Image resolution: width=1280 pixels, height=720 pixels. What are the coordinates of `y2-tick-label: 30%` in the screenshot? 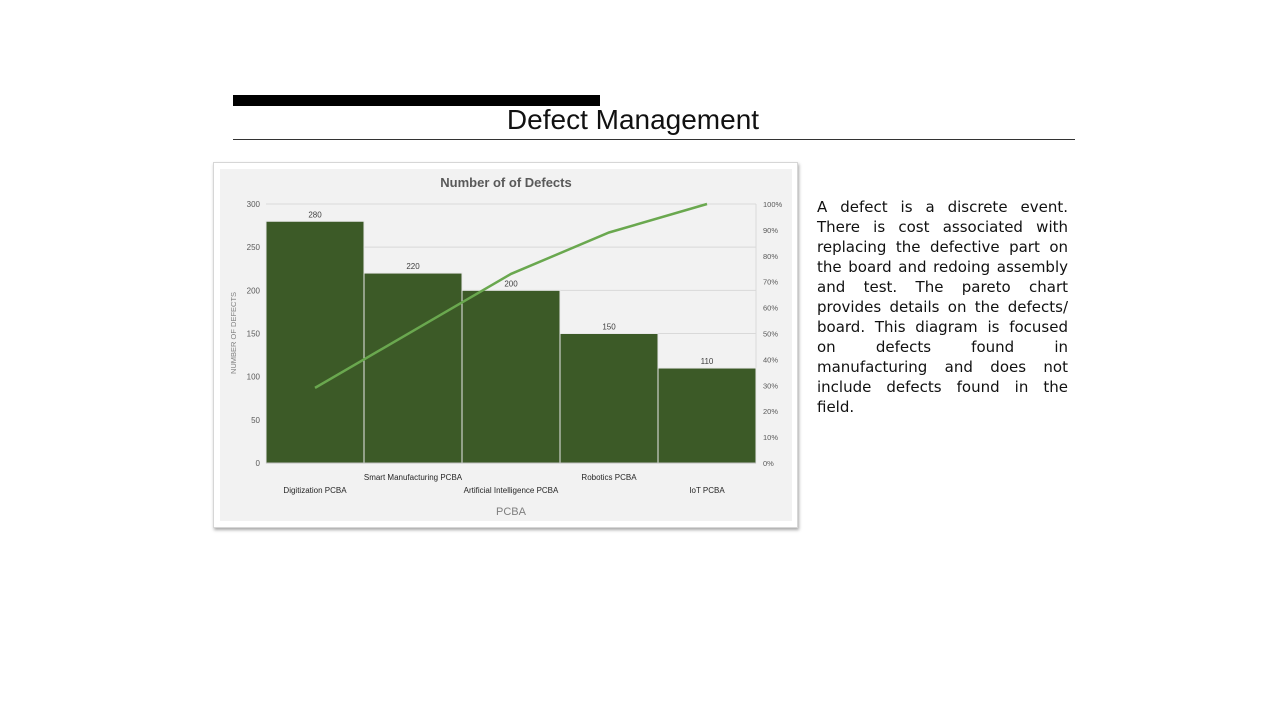 It's located at (770, 385).